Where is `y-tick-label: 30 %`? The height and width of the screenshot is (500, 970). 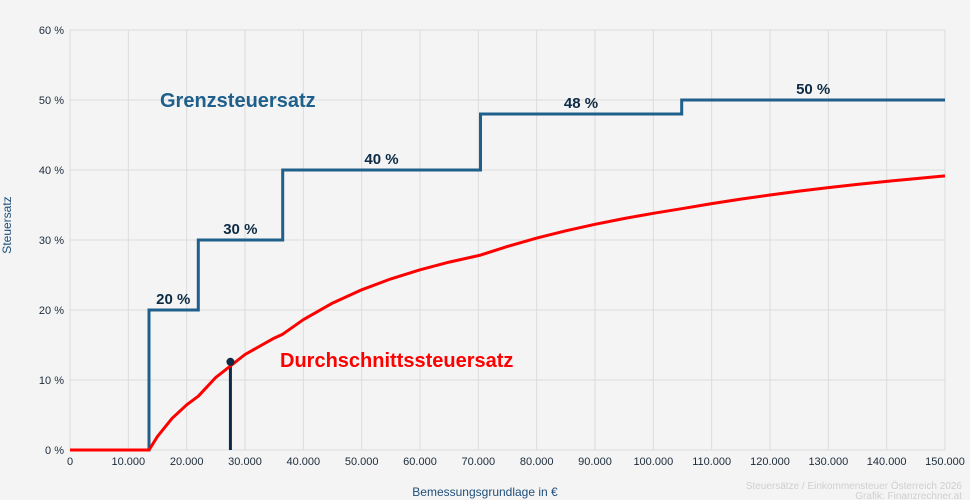
y-tick-label: 30 % is located at coordinates (51, 241).